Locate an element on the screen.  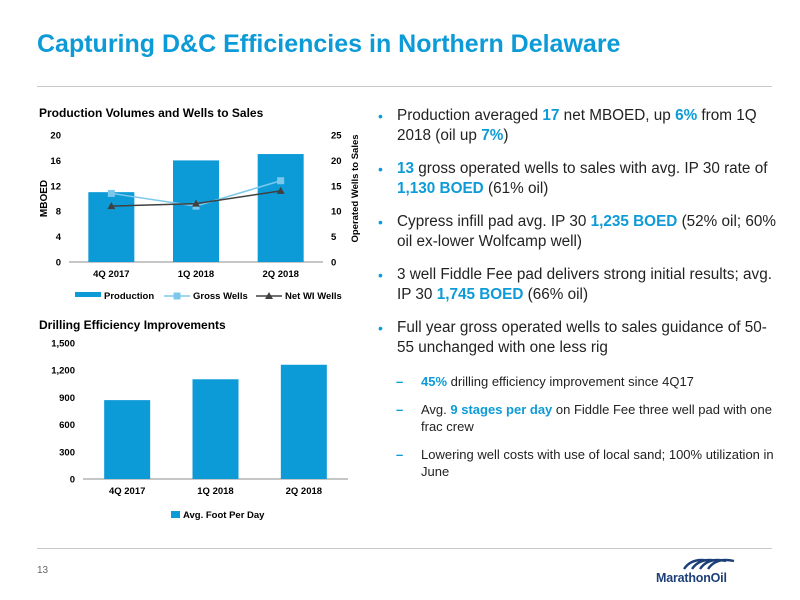
legend-production-label: Production is located at coordinates (129, 296).